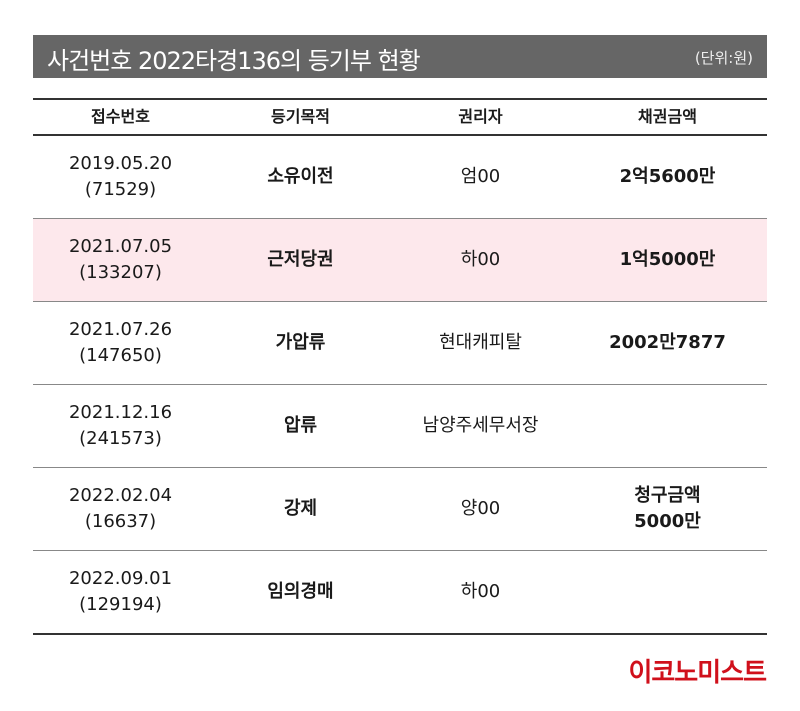  What do you see at coordinates (120, 592) in the screenshot?
I see `receipt-cell: 2022.09.01 (129194)` at bounding box center [120, 592].